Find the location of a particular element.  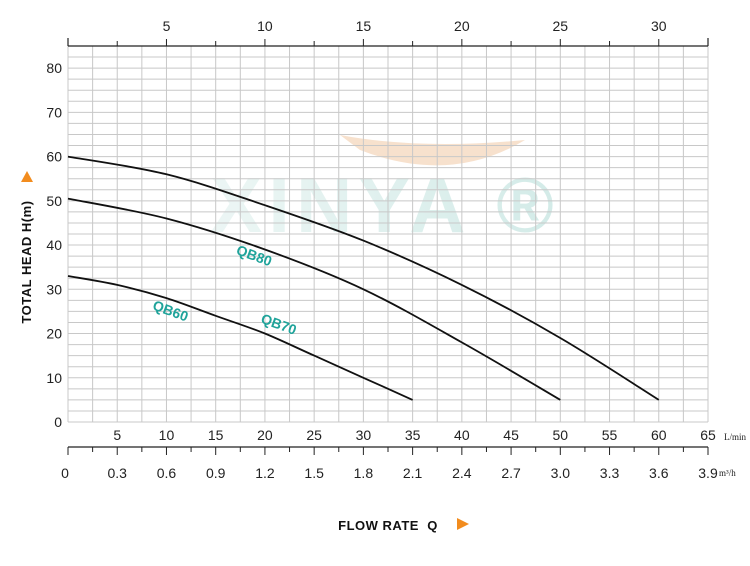

x-m3h-tick-label: 3.0 is located at coordinates (561, 473).